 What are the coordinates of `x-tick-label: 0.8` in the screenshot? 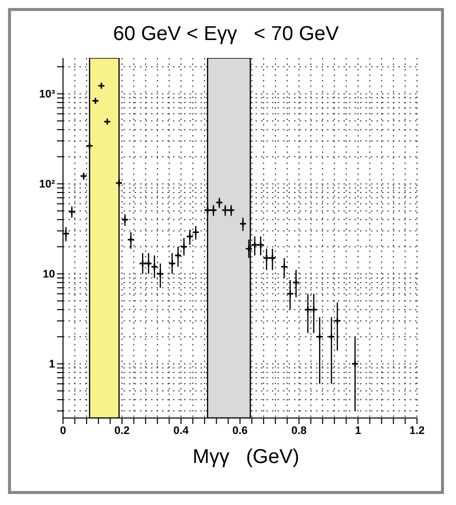 It's located at (299, 430).